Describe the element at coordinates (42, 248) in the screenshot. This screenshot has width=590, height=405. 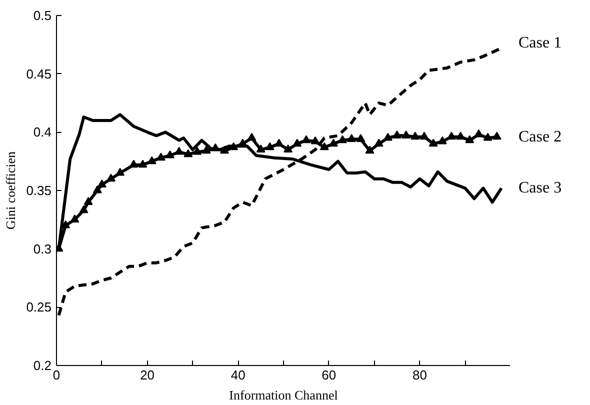
I see `y-tick-label: 0.3` at that location.